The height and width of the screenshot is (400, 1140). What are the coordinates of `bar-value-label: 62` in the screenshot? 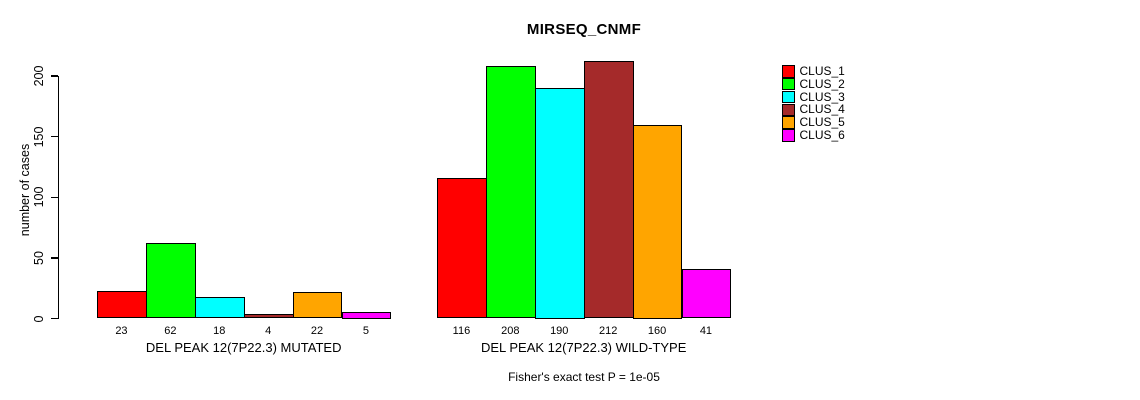 It's located at (170, 331).